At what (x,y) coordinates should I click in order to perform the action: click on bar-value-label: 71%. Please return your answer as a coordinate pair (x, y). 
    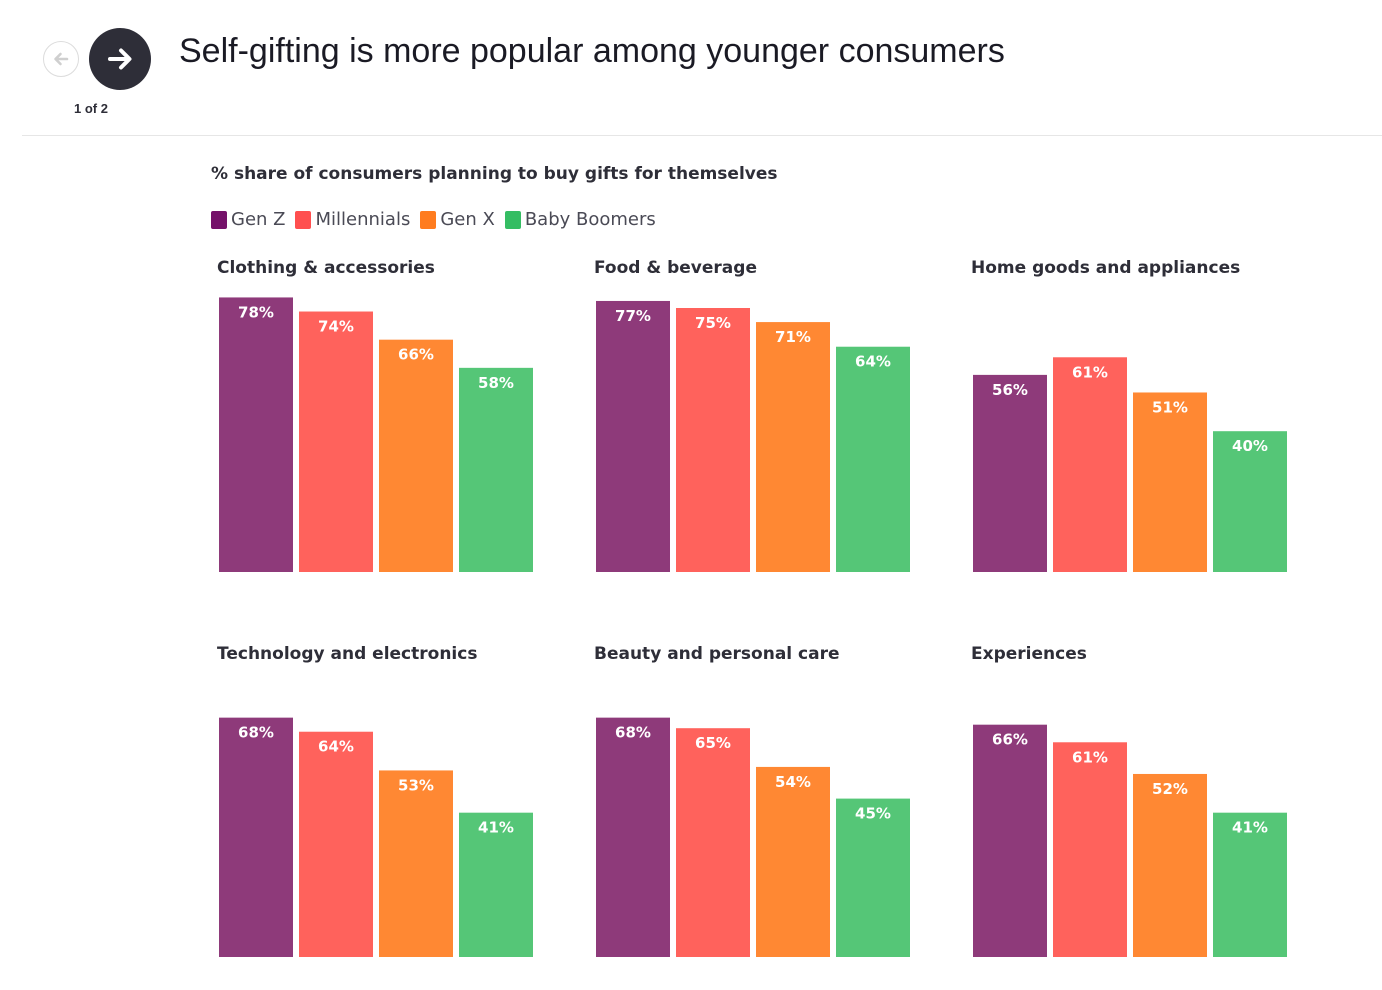
    Looking at the image, I should click on (793, 337).